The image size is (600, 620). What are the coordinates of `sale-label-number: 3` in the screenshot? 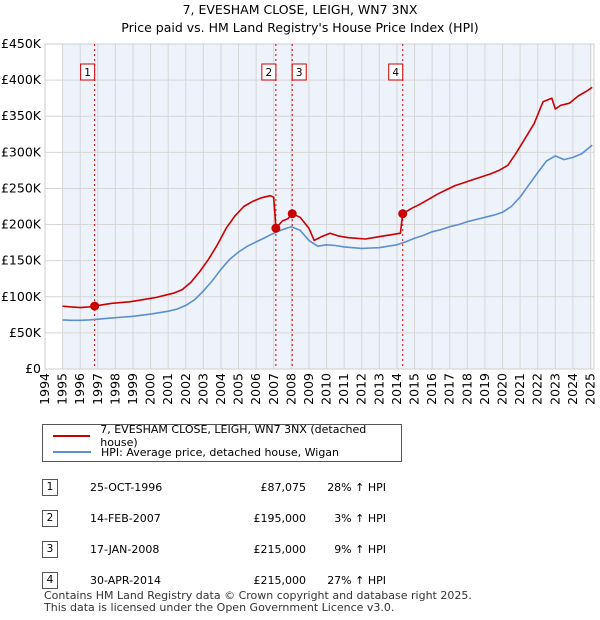 It's located at (299, 73).